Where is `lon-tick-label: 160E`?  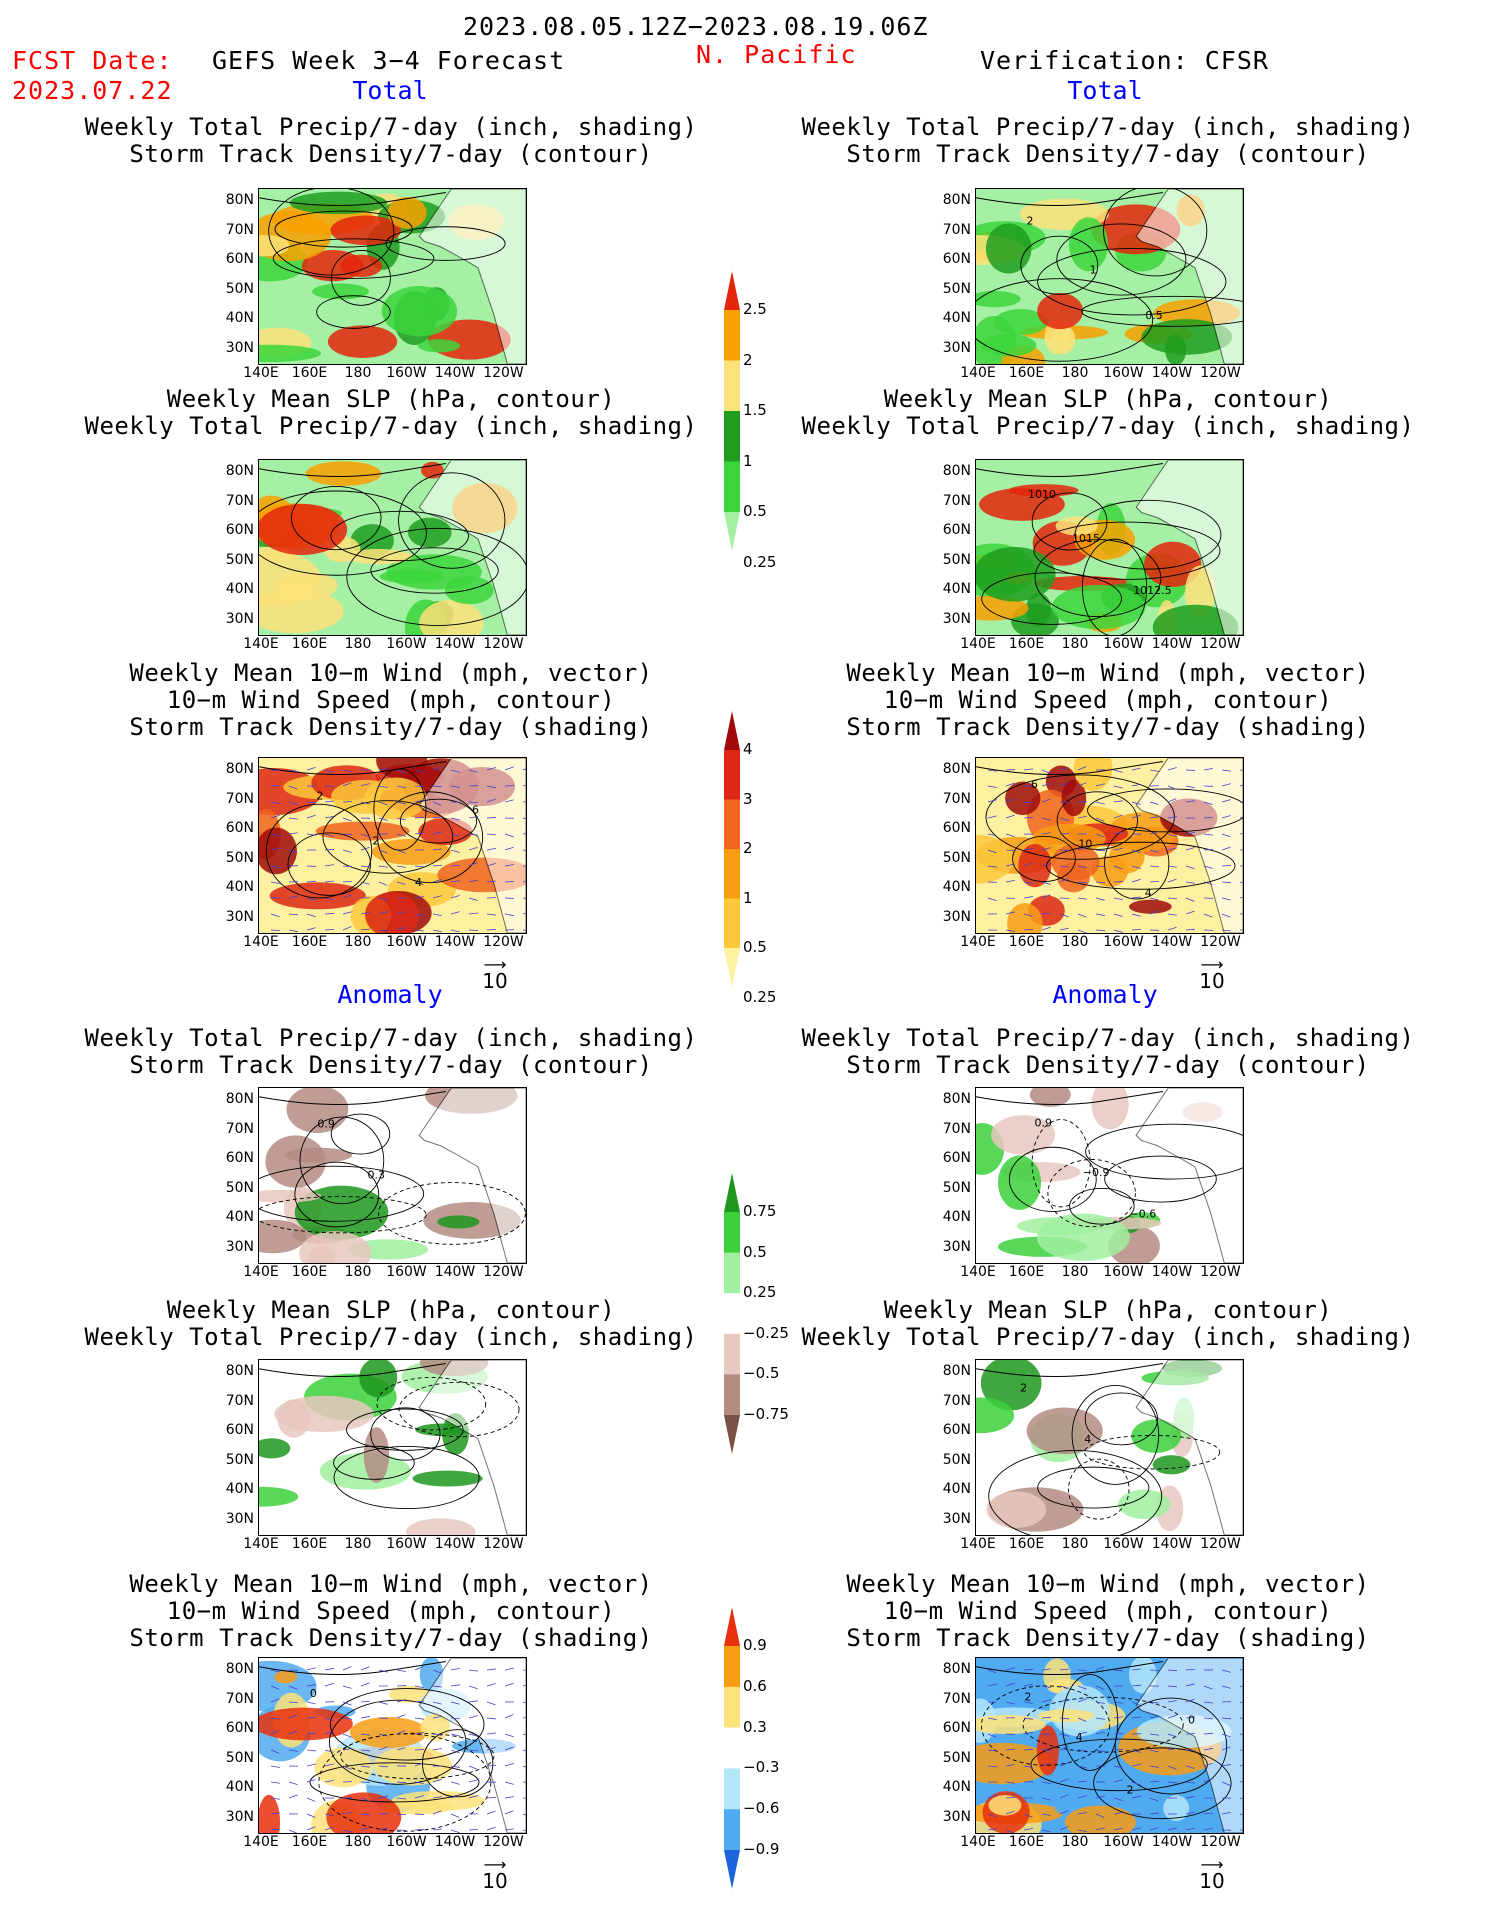 lon-tick-label: 160E is located at coordinates (1026, 1842).